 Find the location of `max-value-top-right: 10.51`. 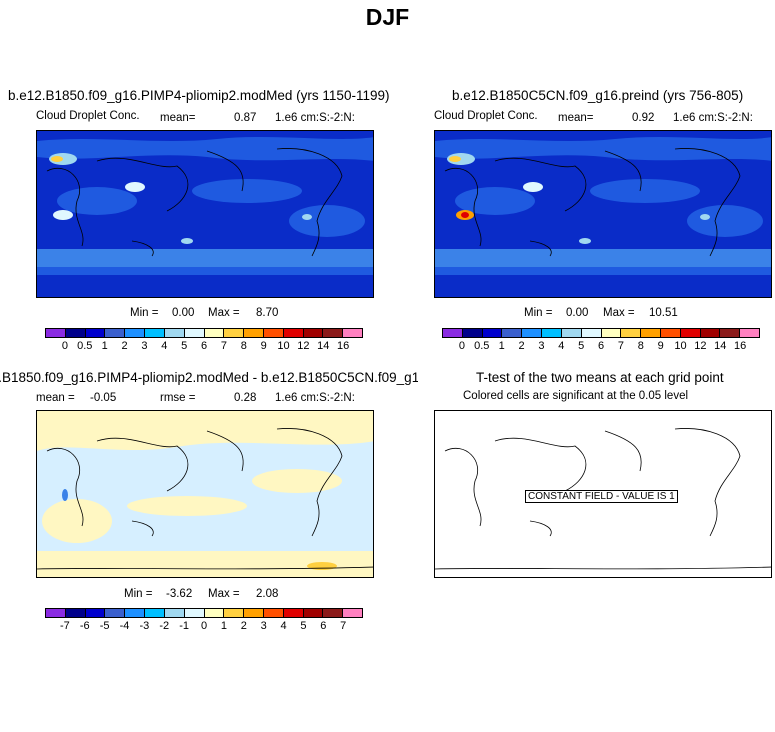

max-value-top-right: 10.51 is located at coordinates (663, 313).